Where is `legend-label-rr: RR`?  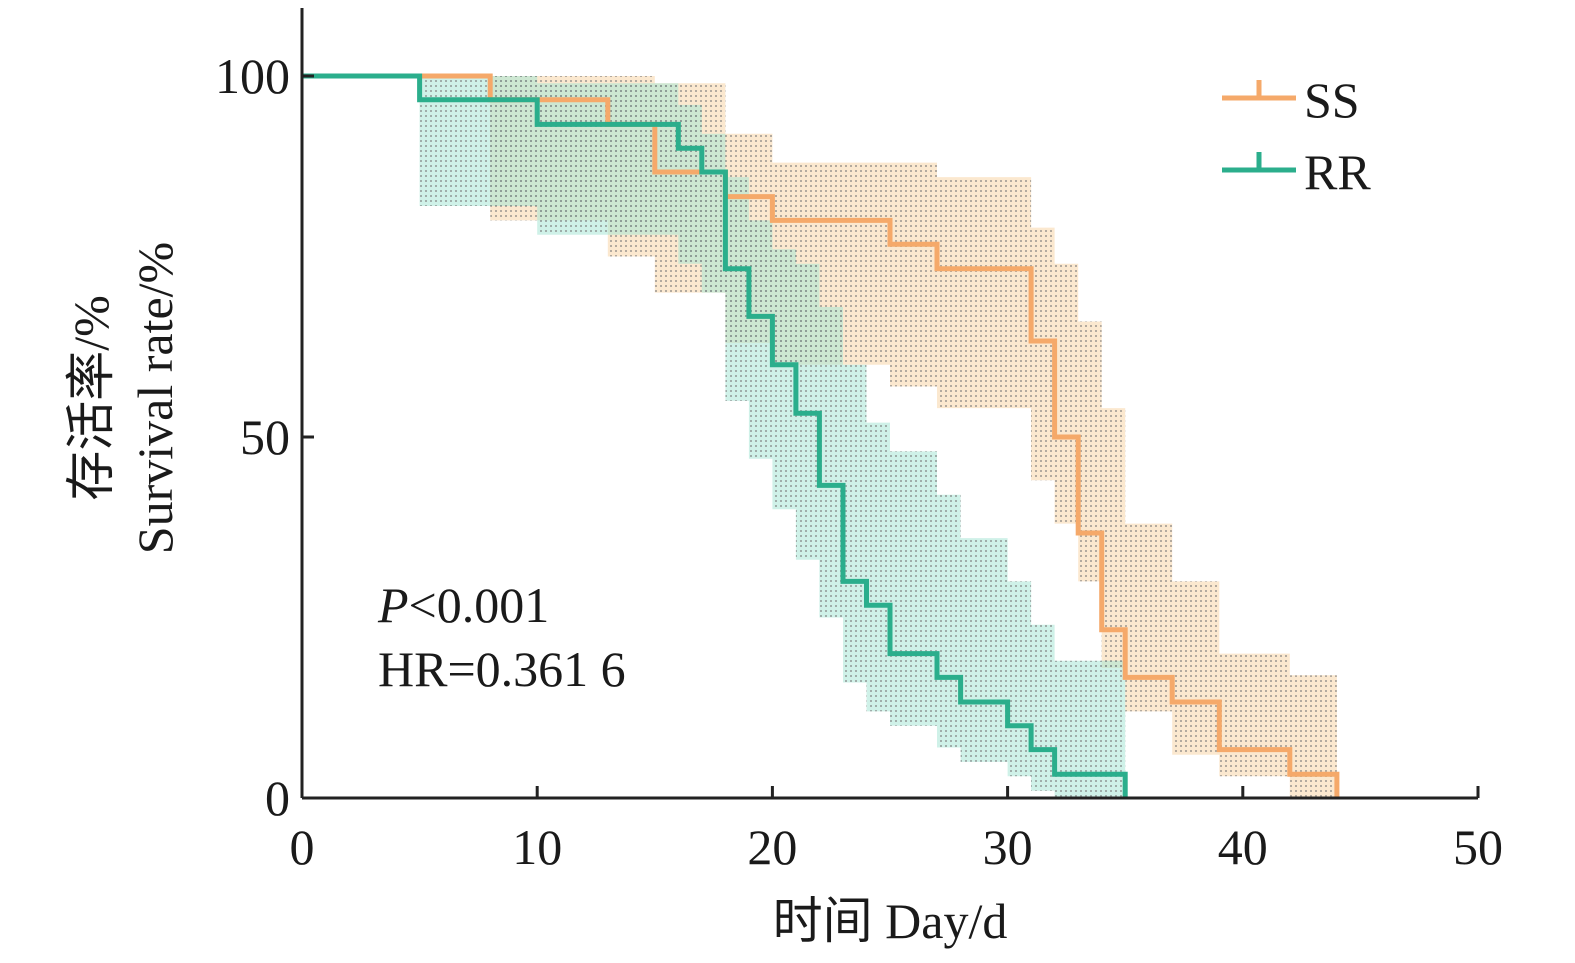 legend-label-rr: RR is located at coordinates (1337, 172).